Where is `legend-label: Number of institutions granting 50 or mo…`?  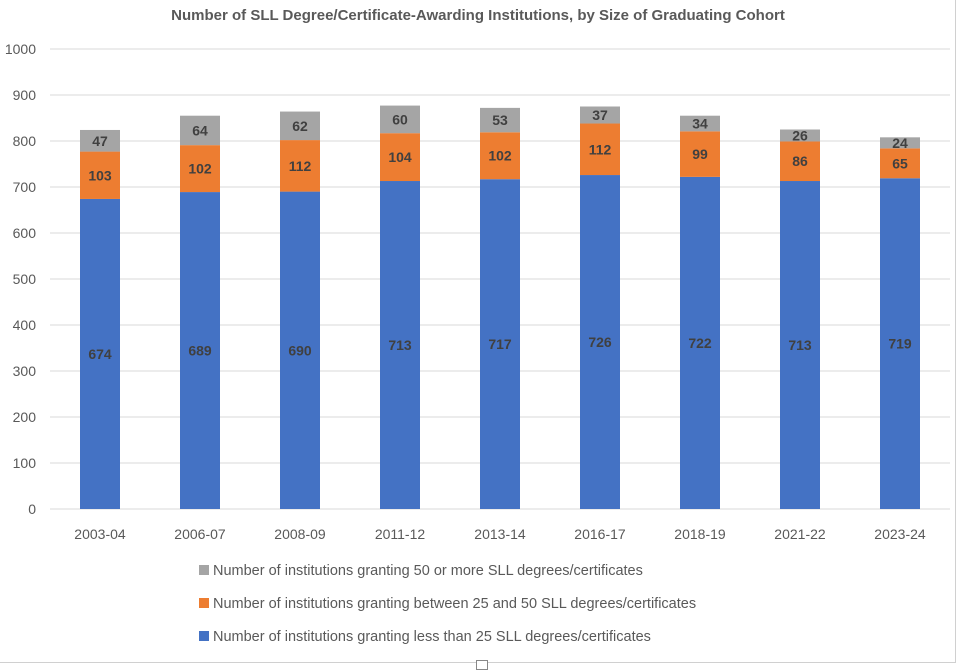
legend-label: Number of institutions granting 50 or mo… is located at coordinates (428, 571).